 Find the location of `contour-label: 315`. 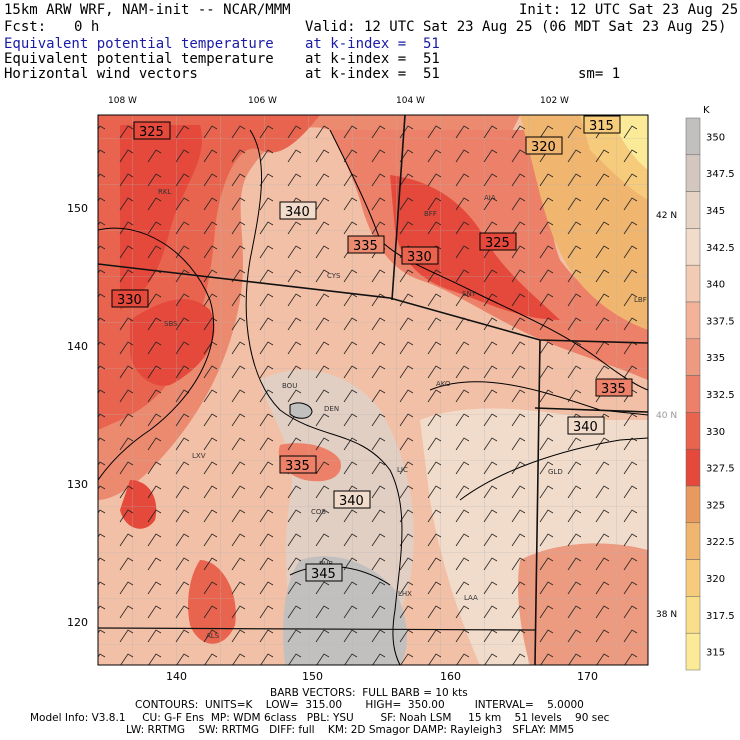

contour-label: 315 is located at coordinates (602, 124).